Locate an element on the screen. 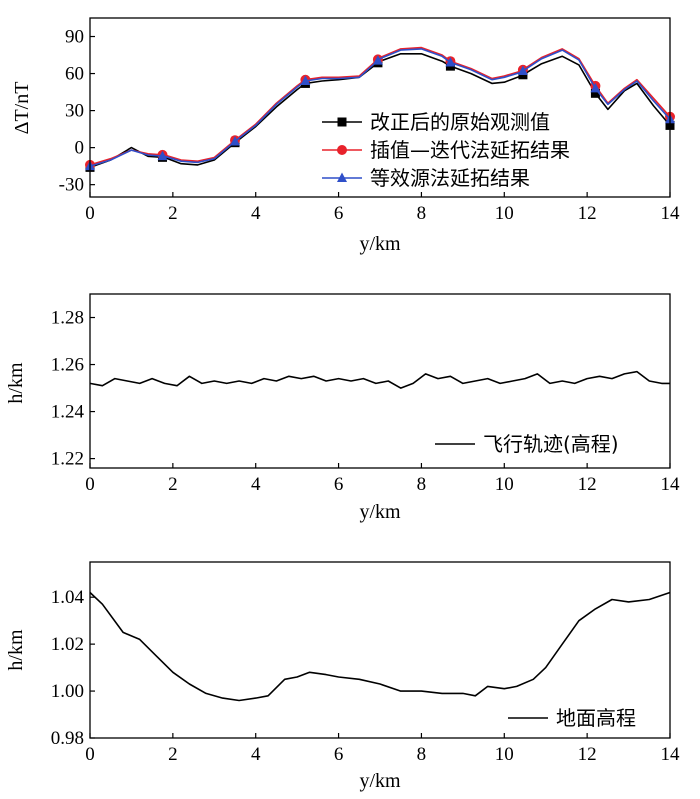 This screenshot has width=700, height=799. panel-flight-track-series is located at coordinates (379, 379).